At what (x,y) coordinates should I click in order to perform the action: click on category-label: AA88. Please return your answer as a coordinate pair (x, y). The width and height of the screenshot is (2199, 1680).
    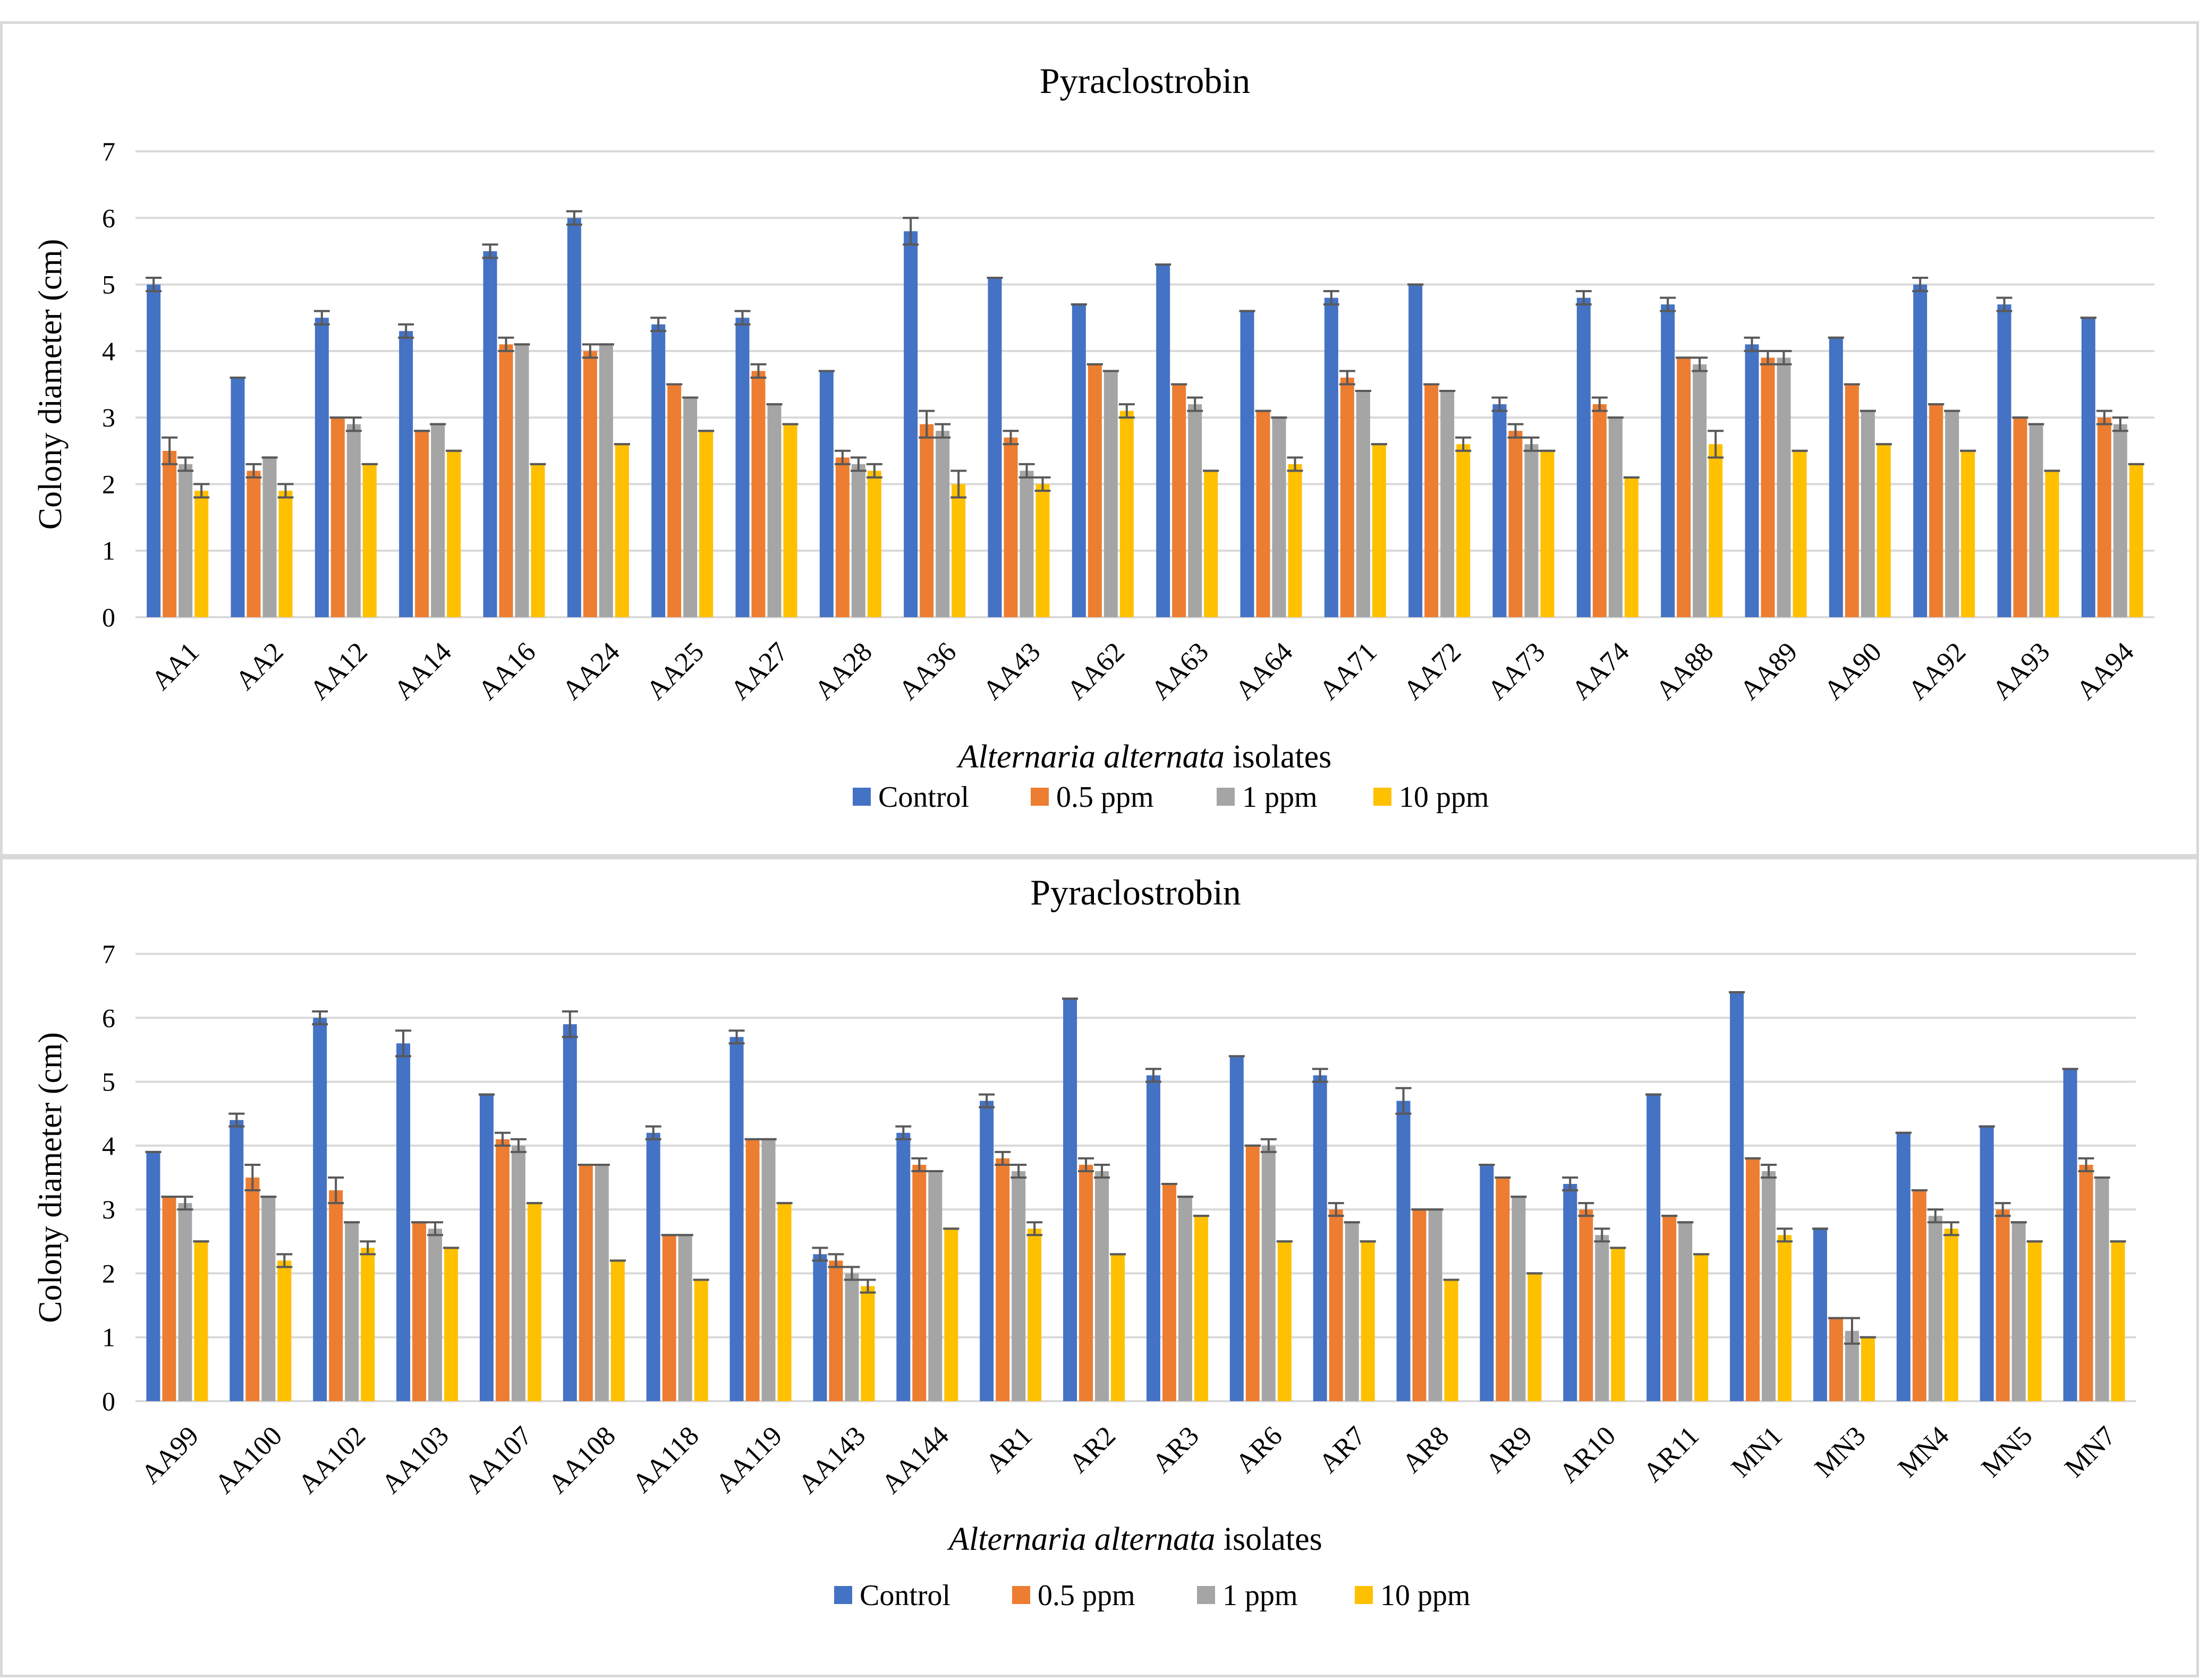
    Looking at the image, I should click on (1684, 671).